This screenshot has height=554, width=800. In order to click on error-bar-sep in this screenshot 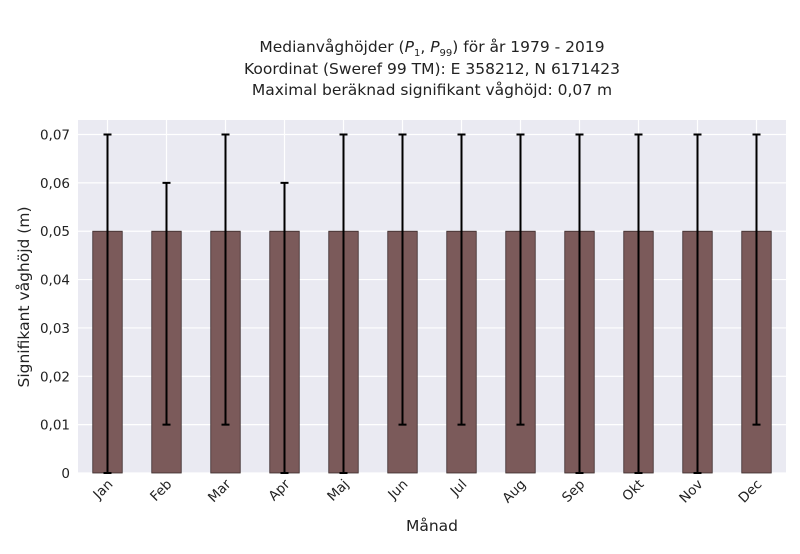, I will do `click(579, 303)`.